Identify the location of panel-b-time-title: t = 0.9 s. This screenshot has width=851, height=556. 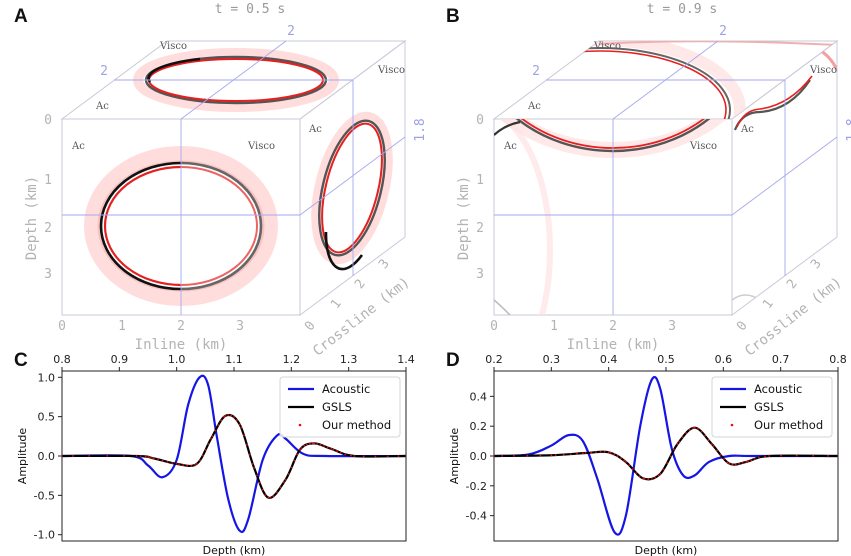
(682, 9).